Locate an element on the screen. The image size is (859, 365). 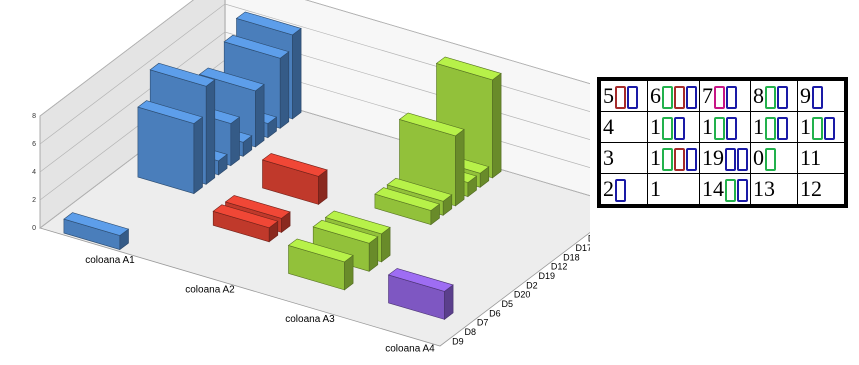
grid-cell-number: 6 is located at coordinates (655, 95).